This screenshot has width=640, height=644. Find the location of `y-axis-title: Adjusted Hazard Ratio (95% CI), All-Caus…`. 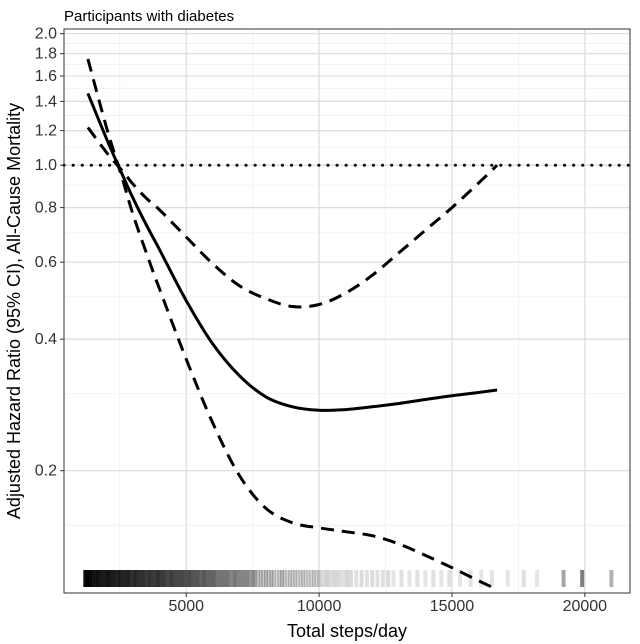

y-axis-title: Adjusted Hazard Ratio (95% CI), All-Caus… is located at coordinates (14, 311).